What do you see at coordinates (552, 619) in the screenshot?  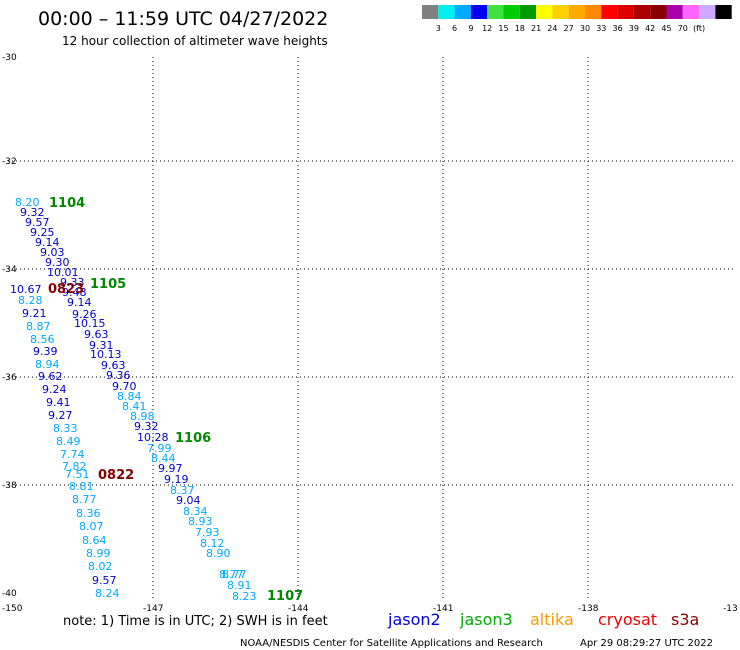 I see `satellite-name: altika` at bounding box center [552, 619].